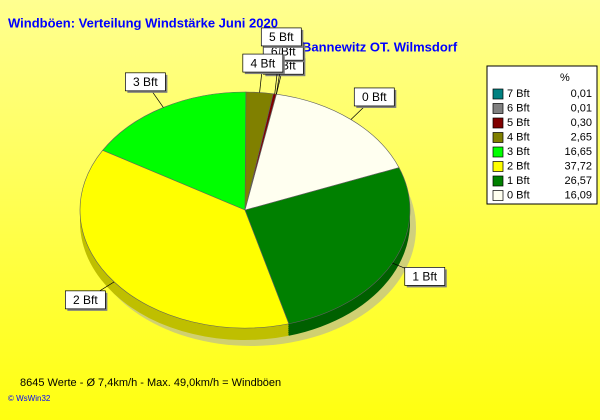  I want to click on label-text: 5 Bft, so click(281, 37).